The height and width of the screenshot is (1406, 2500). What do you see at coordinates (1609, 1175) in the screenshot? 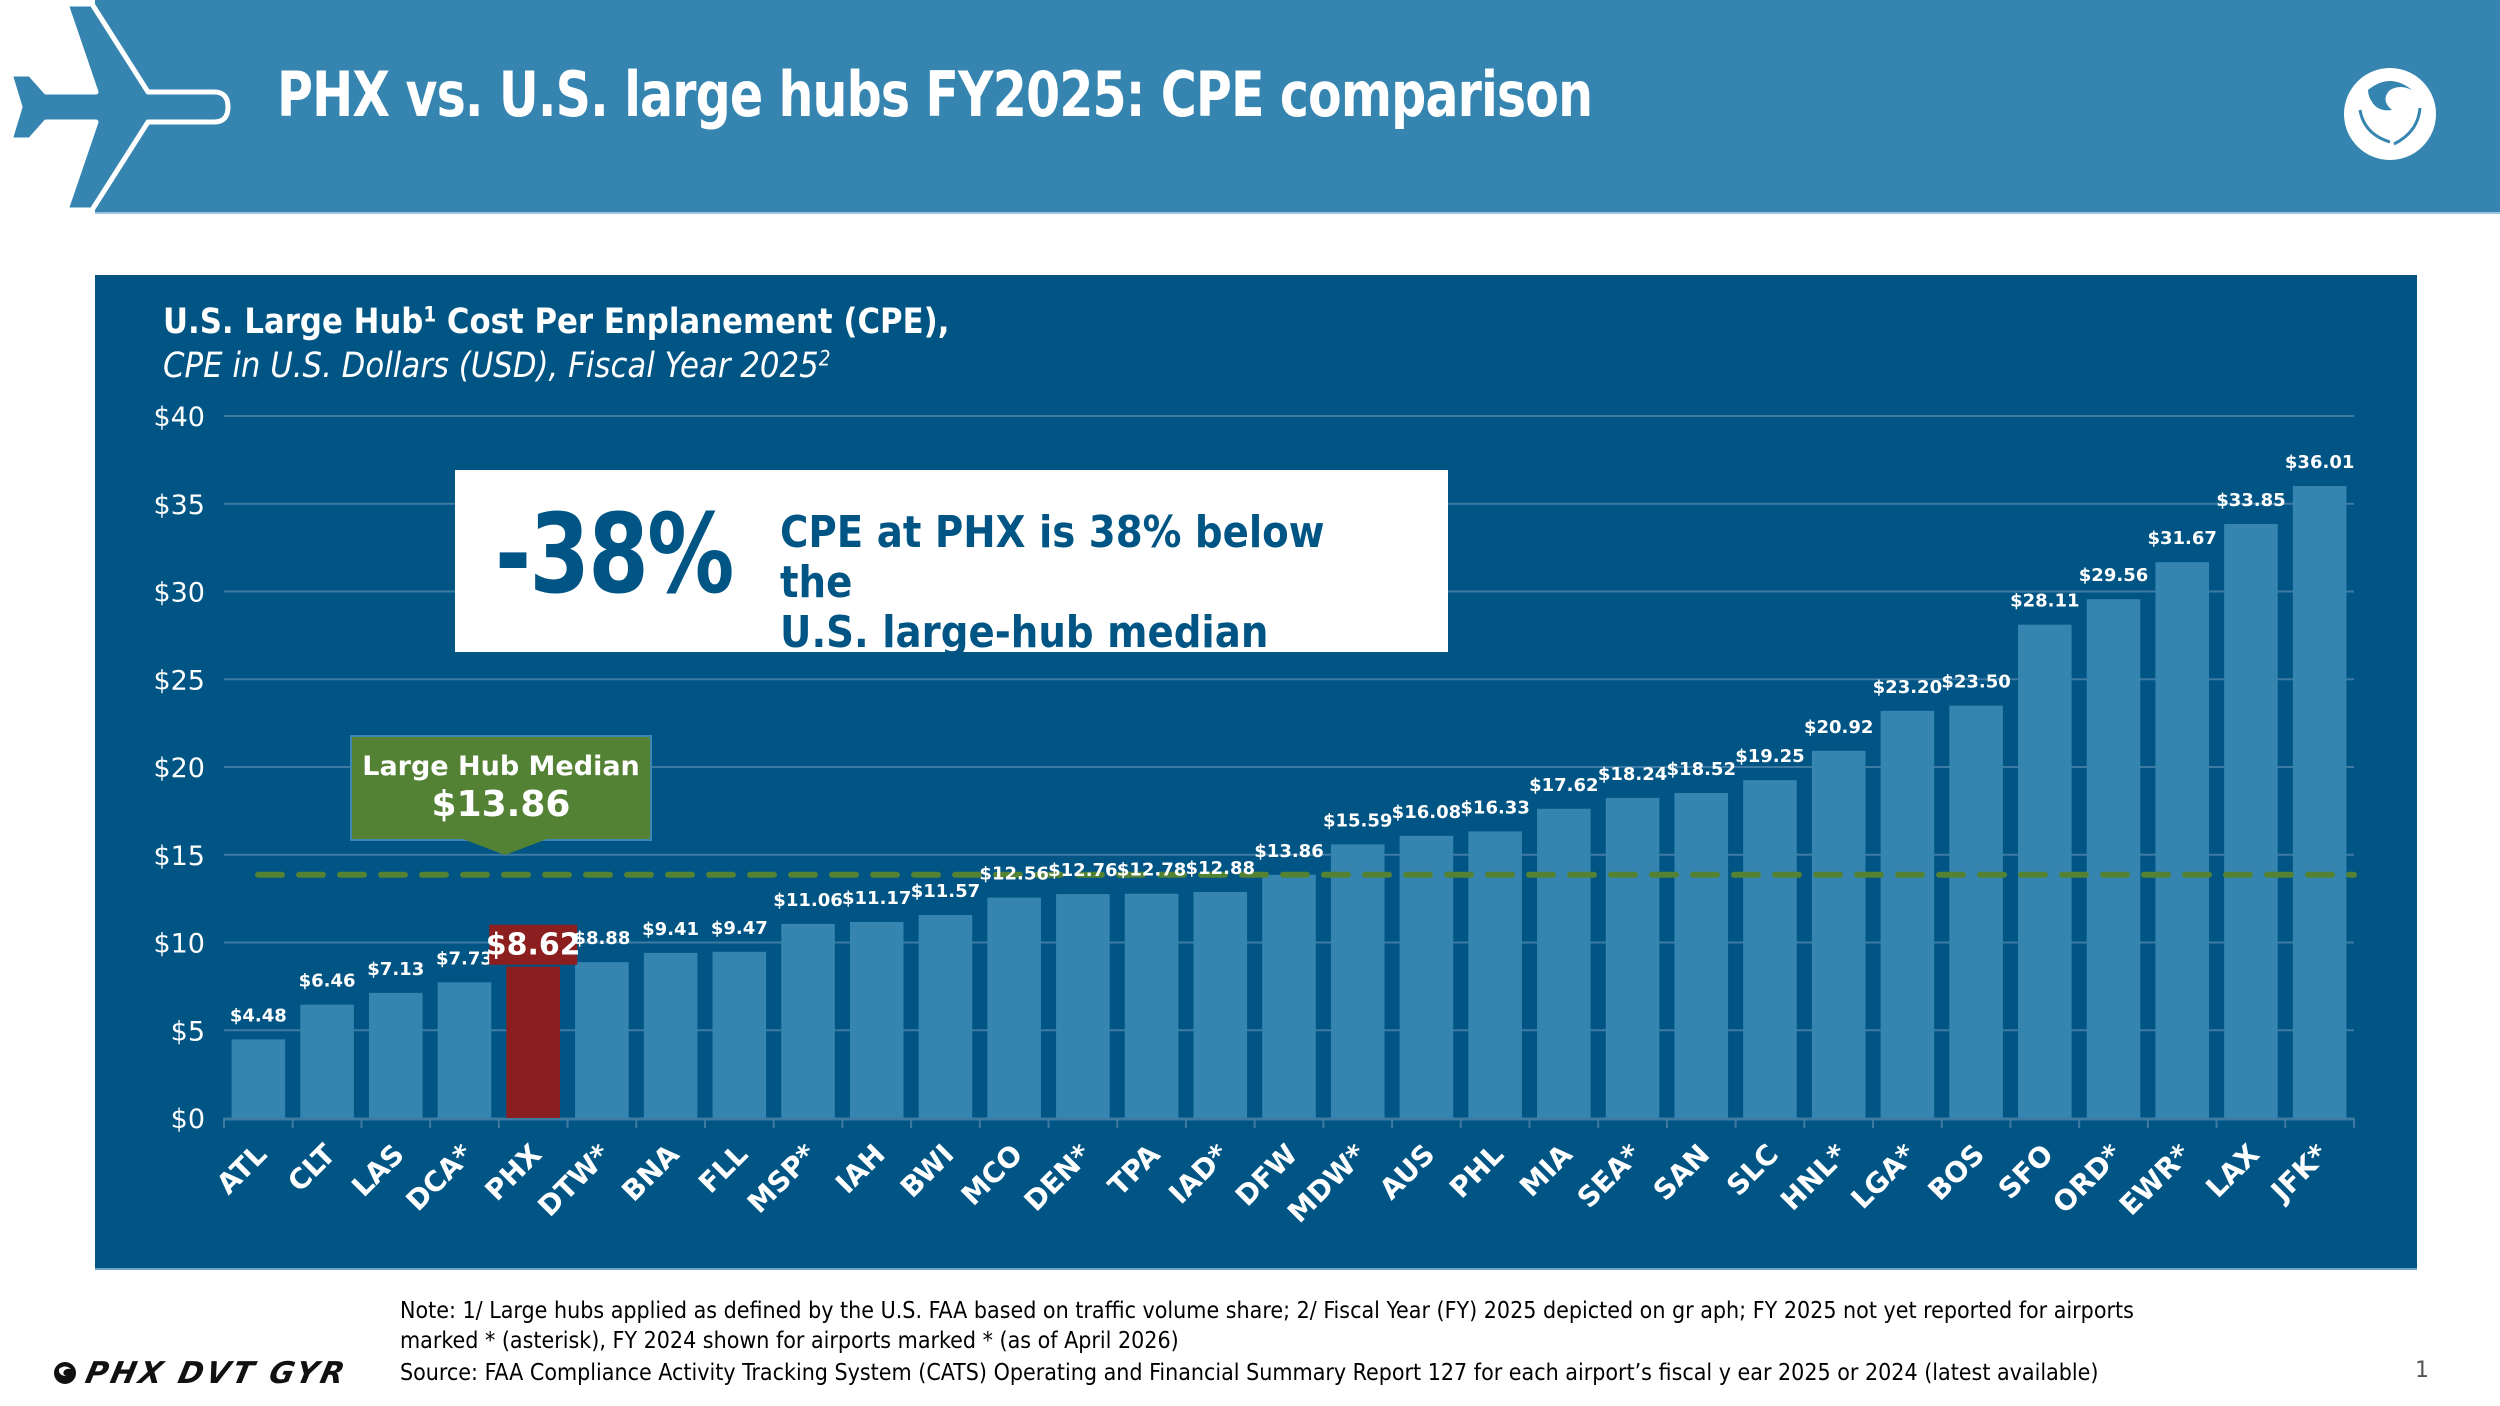
I see `x-tick-label: SEA*` at bounding box center [1609, 1175].